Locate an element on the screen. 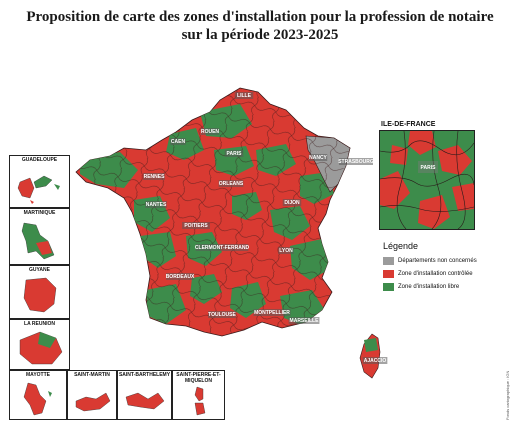 Image resolution: width=520 pixels, height=434 pixels. city-label-paris: PARIS is located at coordinates (235, 154).